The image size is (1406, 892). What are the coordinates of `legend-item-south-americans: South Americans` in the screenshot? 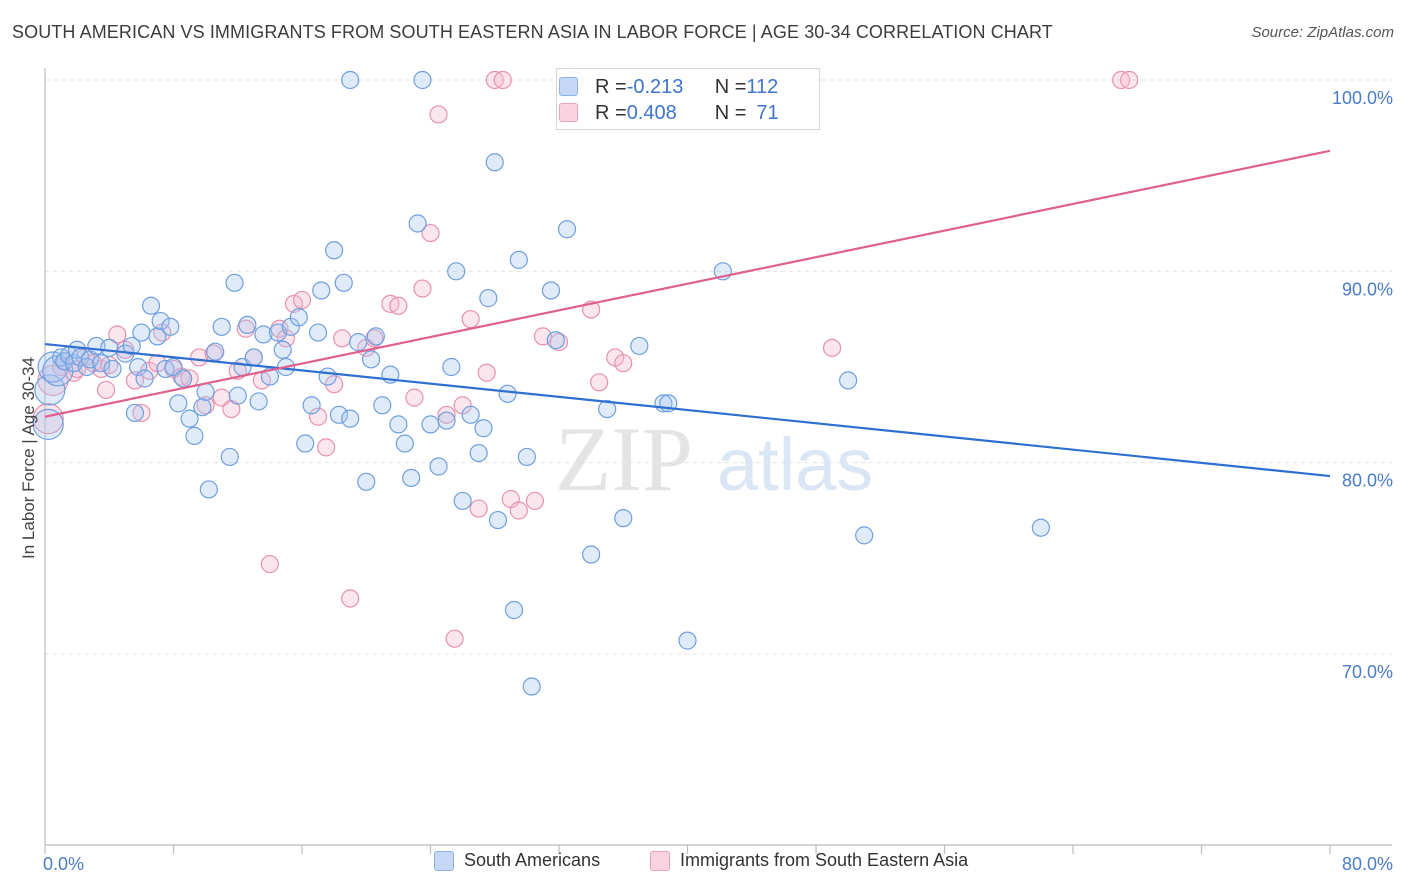 It's located at (517, 860).